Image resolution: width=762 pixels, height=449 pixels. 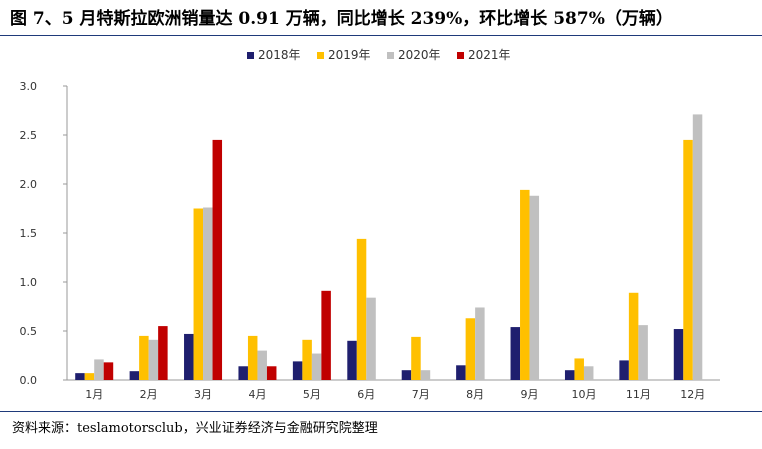 What do you see at coordinates (515, 353) in the screenshot?
I see `bar-2018年-9月` at bounding box center [515, 353].